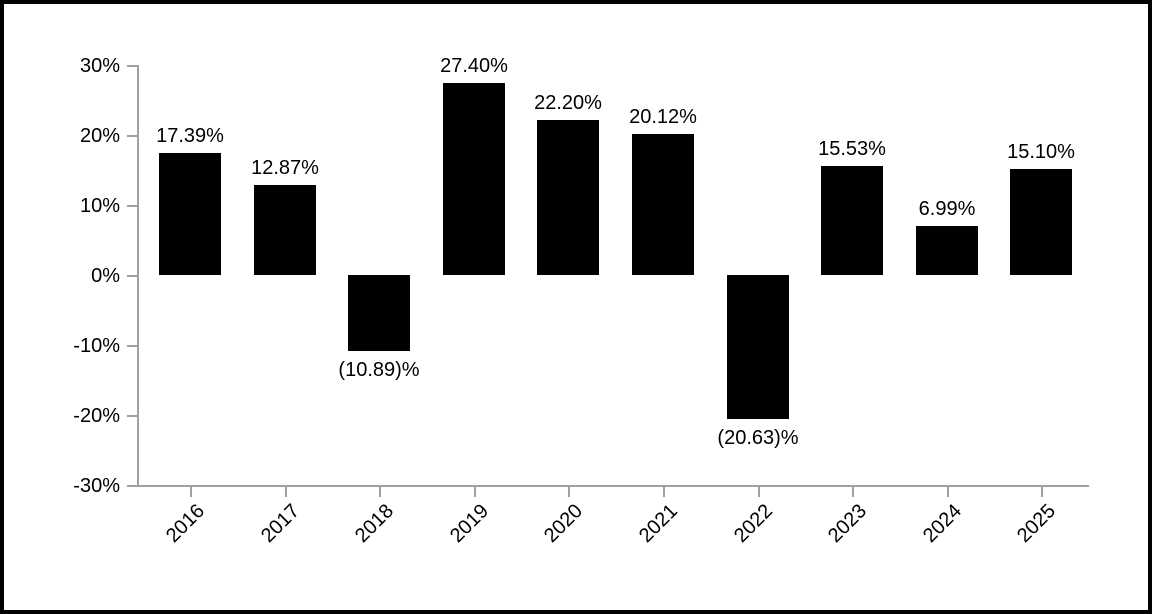 The height and width of the screenshot is (614, 1152). Describe the element at coordinates (753, 524) in the screenshot. I see `x-axis-tick-label: 2022` at that location.